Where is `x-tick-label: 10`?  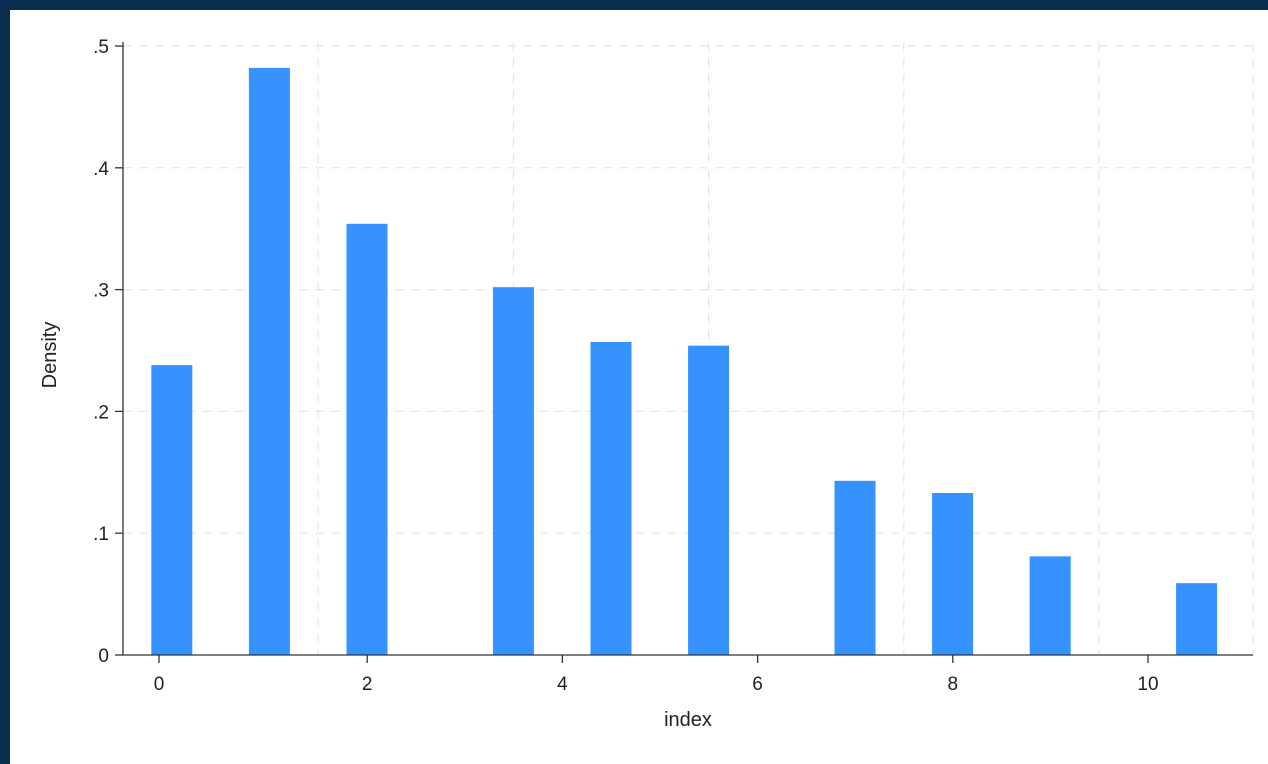 x-tick-label: 10 is located at coordinates (1147, 684).